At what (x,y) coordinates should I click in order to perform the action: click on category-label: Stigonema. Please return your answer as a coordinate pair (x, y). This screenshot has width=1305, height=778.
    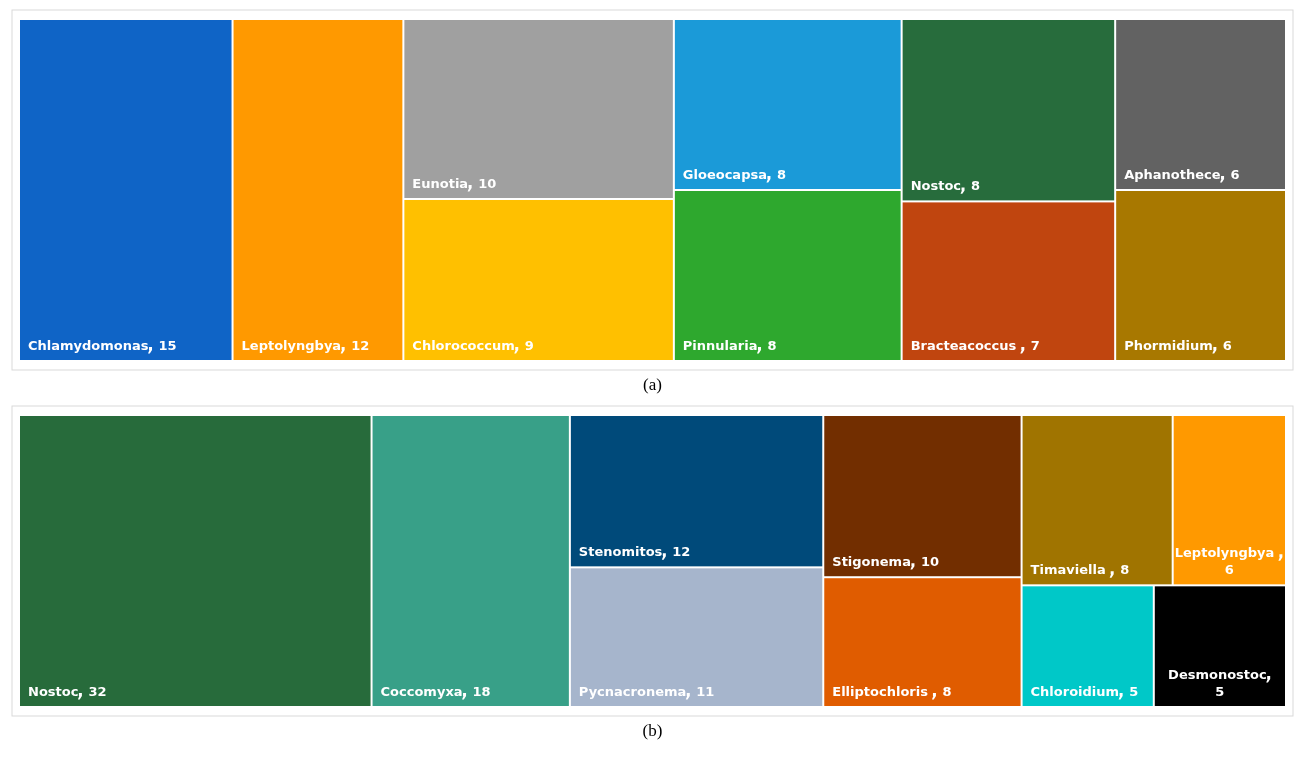
    Looking at the image, I should click on (871, 562).